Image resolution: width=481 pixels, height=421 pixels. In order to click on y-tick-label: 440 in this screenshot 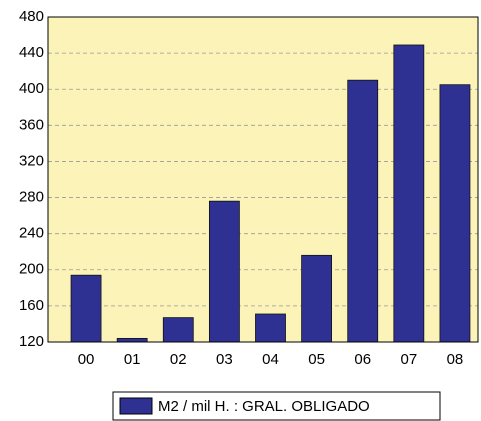, I will do `click(31, 52)`.